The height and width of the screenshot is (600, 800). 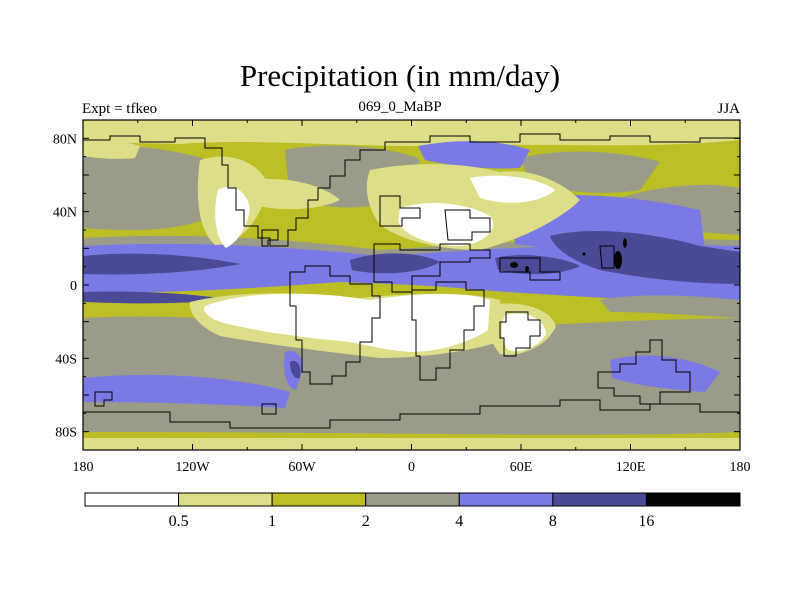 What do you see at coordinates (400, 107) in the screenshot?
I see `period-label: 069_0_MaBP` at bounding box center [400, 107].